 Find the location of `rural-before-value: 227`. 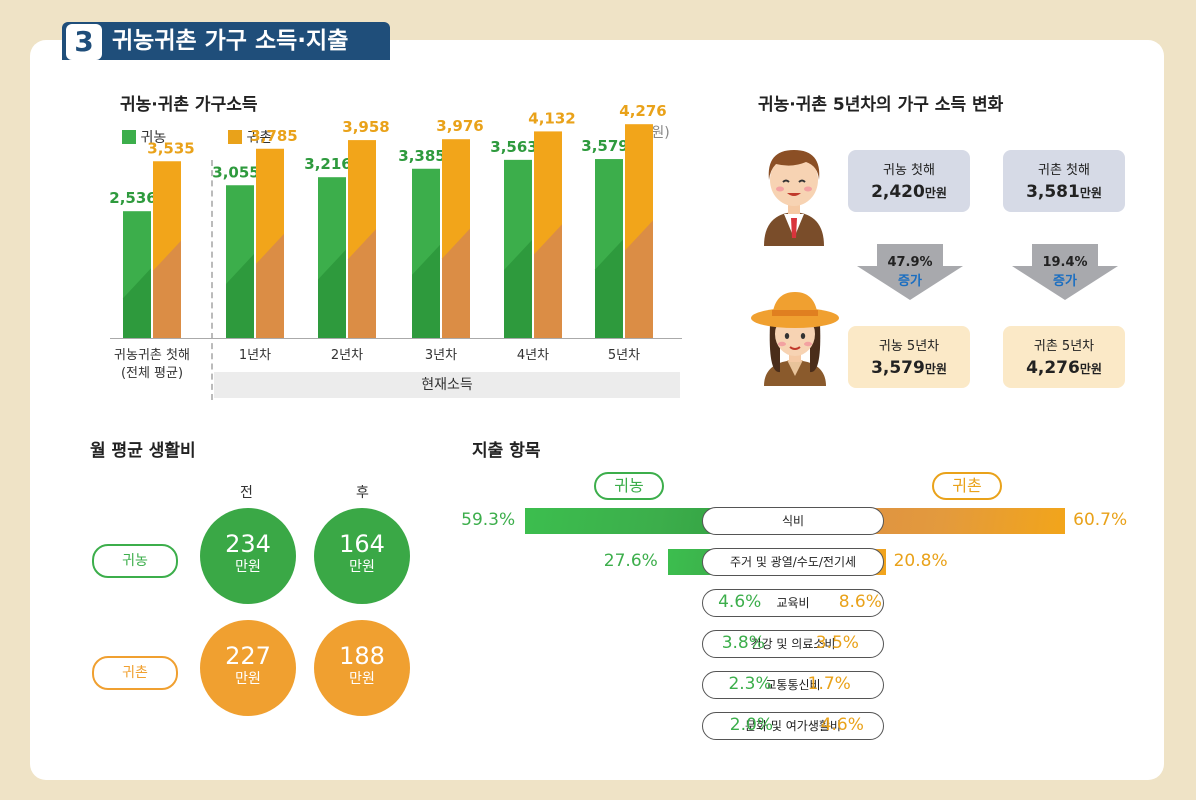

rural-before-value: 227 is located at coordinates (248, 656).